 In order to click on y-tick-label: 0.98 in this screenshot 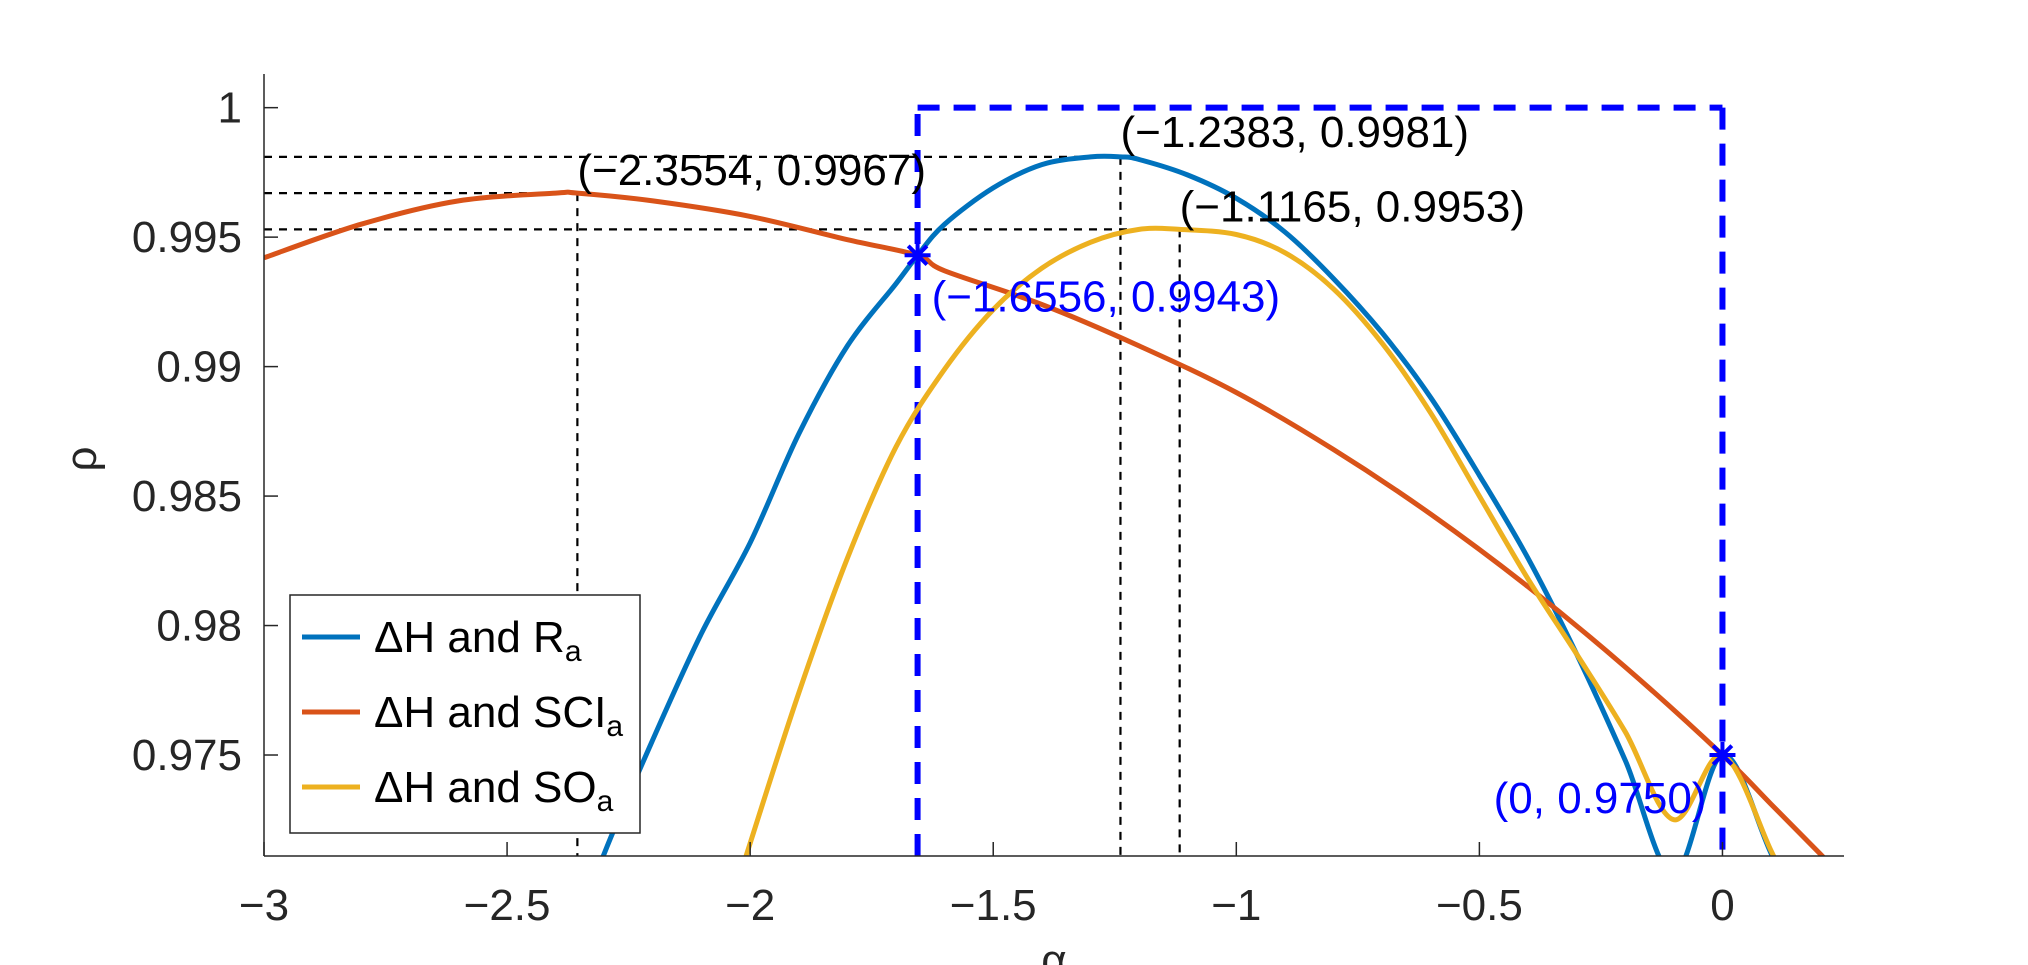, I will do `click(199, 626)`.